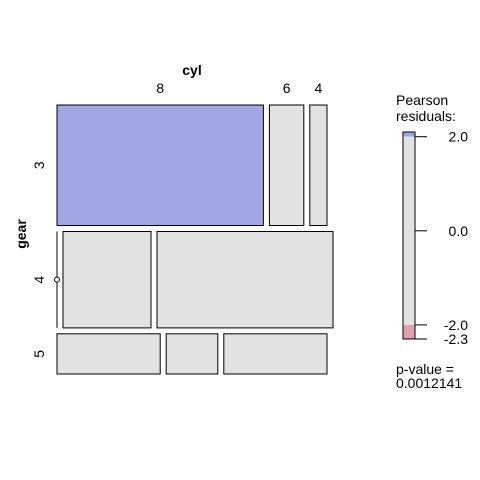 The image size is (480, 480). I want to click on legend-pvalue-value: 0.0012141, so click(429, 383).